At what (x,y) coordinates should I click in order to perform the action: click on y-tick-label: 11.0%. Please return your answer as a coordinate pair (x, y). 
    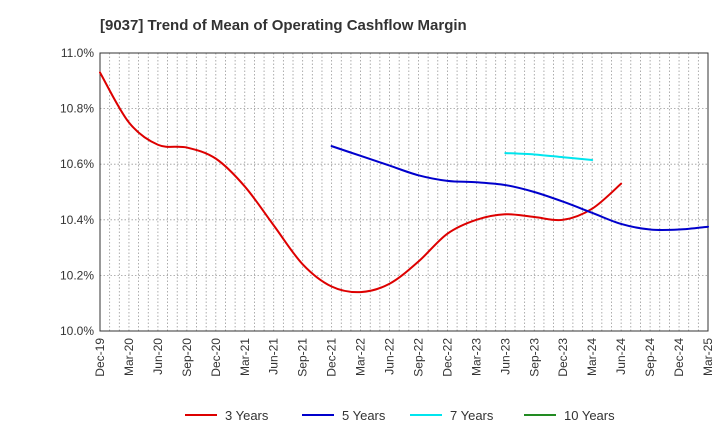
    Looking at the image, I should click on (77, 53).